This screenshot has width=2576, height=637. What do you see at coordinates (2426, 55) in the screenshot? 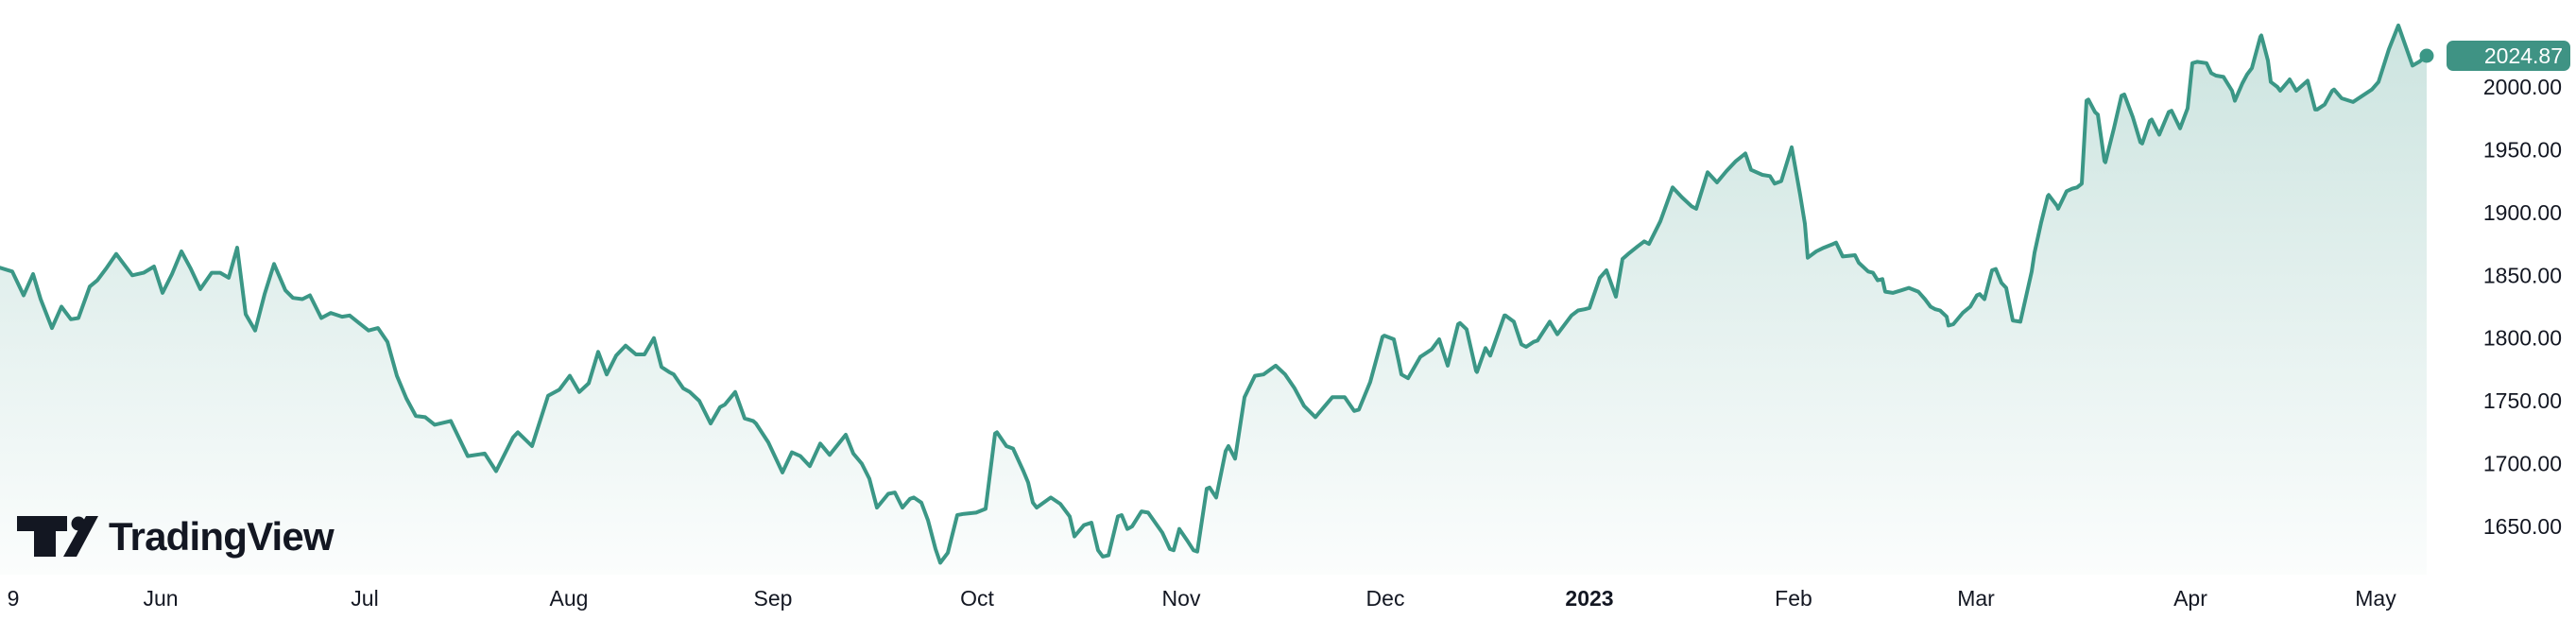
I see `last-price-dot` at bounding box center [2426, 55].